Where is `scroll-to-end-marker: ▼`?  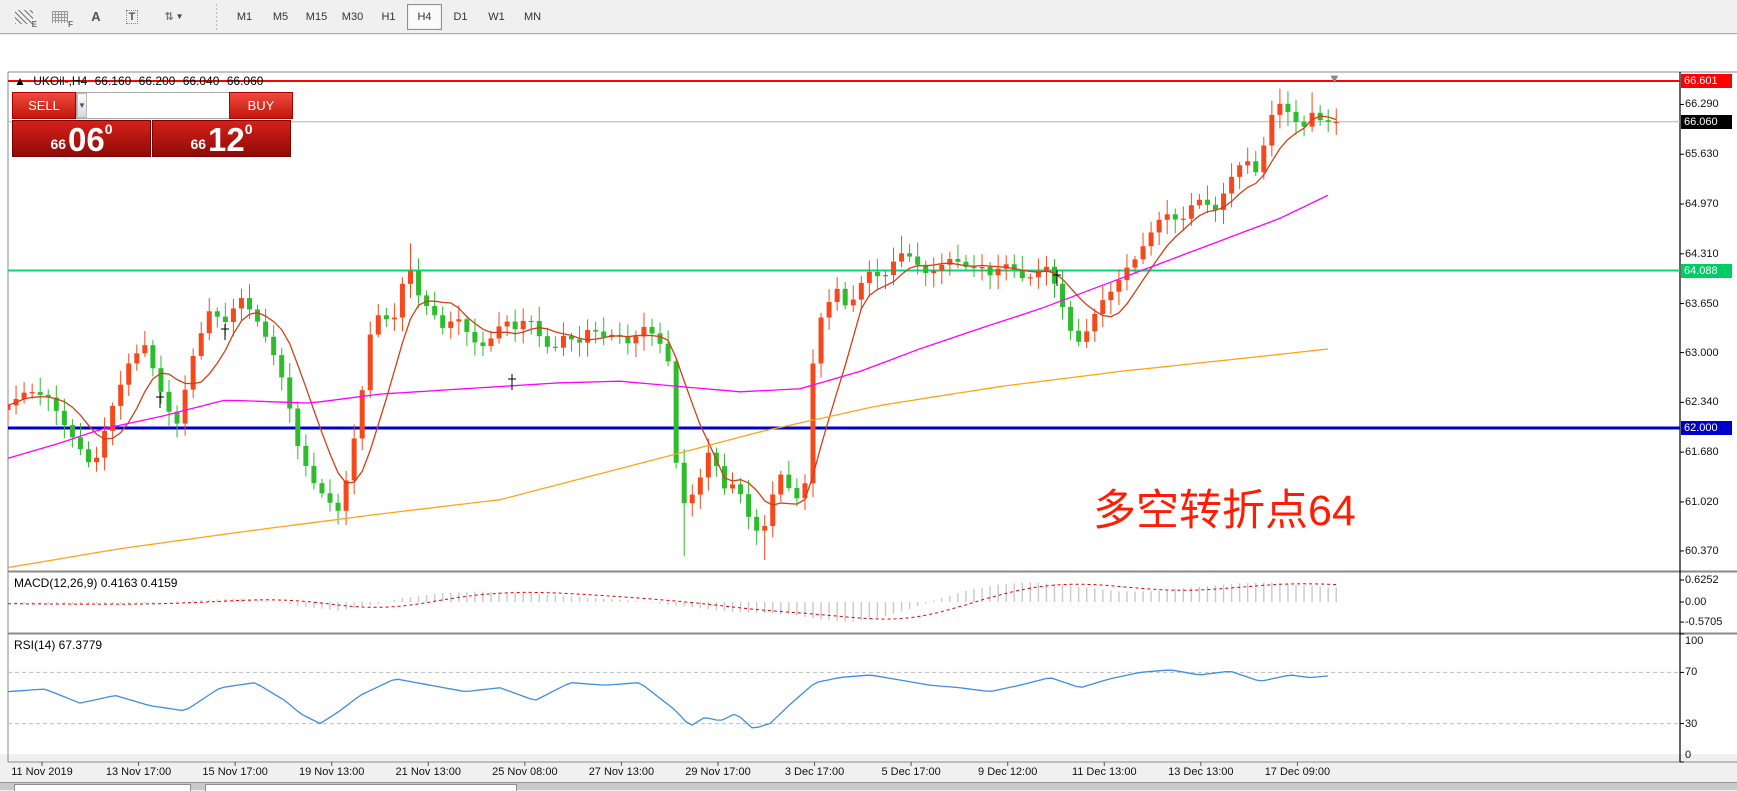
scroll-to-end-marker: ▼ is located at coordinates (1334, 78).